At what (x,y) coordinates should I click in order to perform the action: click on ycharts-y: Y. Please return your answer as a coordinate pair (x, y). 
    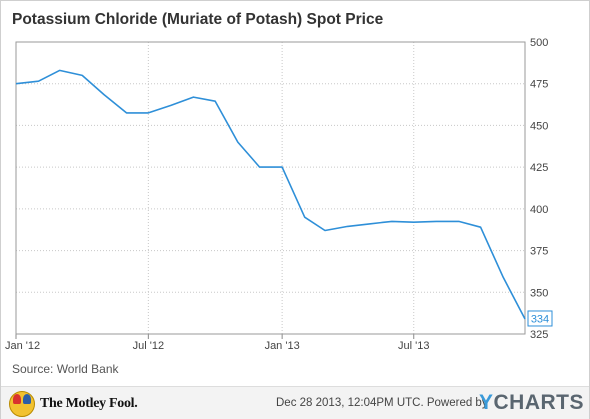
    Looking at the image, I should click on (486, 402).